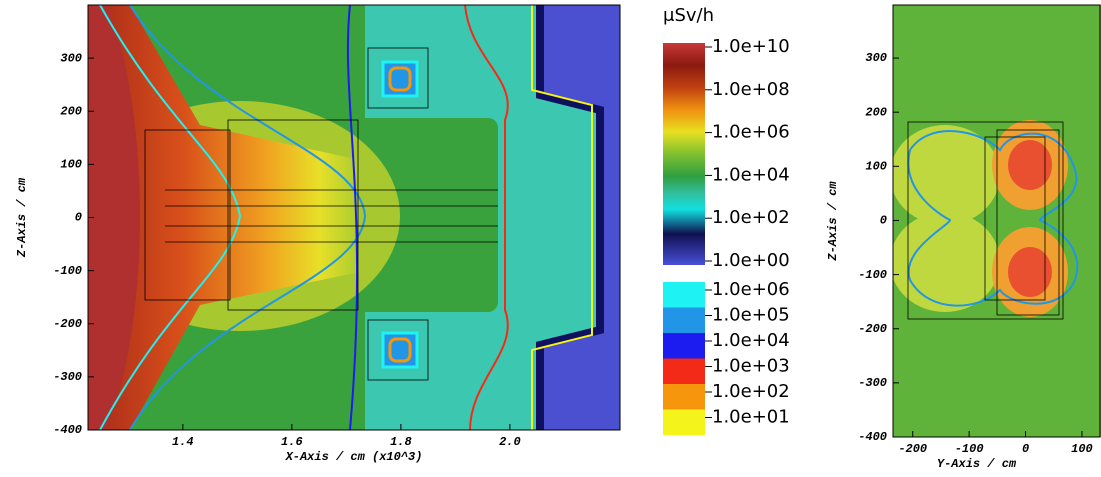 The image size is (1101, 477). Describe the element at coordinates (912, 449) in the screenshot. I see `x-tick-label: -200` at that location.